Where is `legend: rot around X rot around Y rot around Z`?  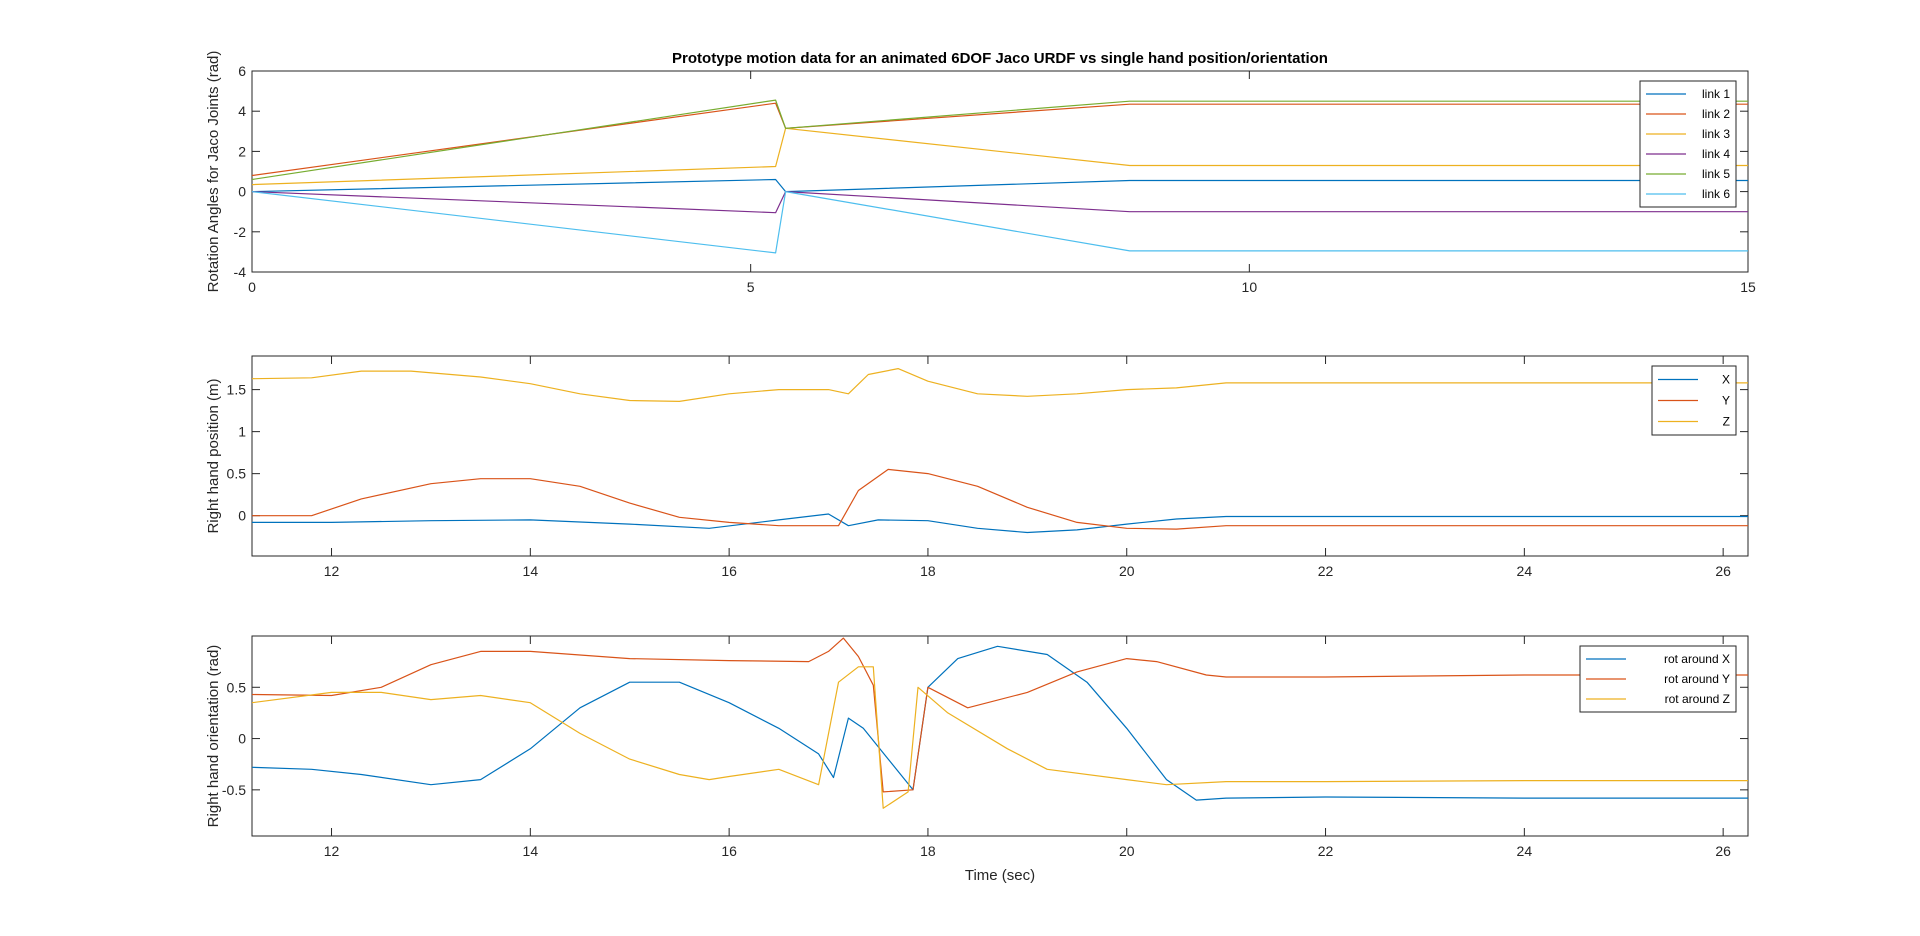
legend: rot around X rot around Y rot around Z is located at coordinates (1658, 679).